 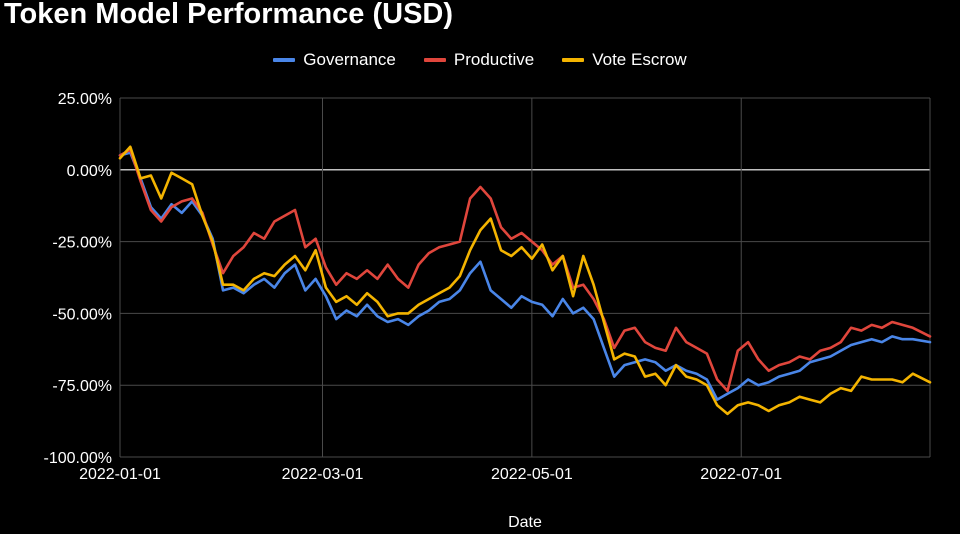 I want to click on x-axis: 2022-01-01 2022-03-01 2022-05-01 2022-07-01, so click(x=430, y=474).